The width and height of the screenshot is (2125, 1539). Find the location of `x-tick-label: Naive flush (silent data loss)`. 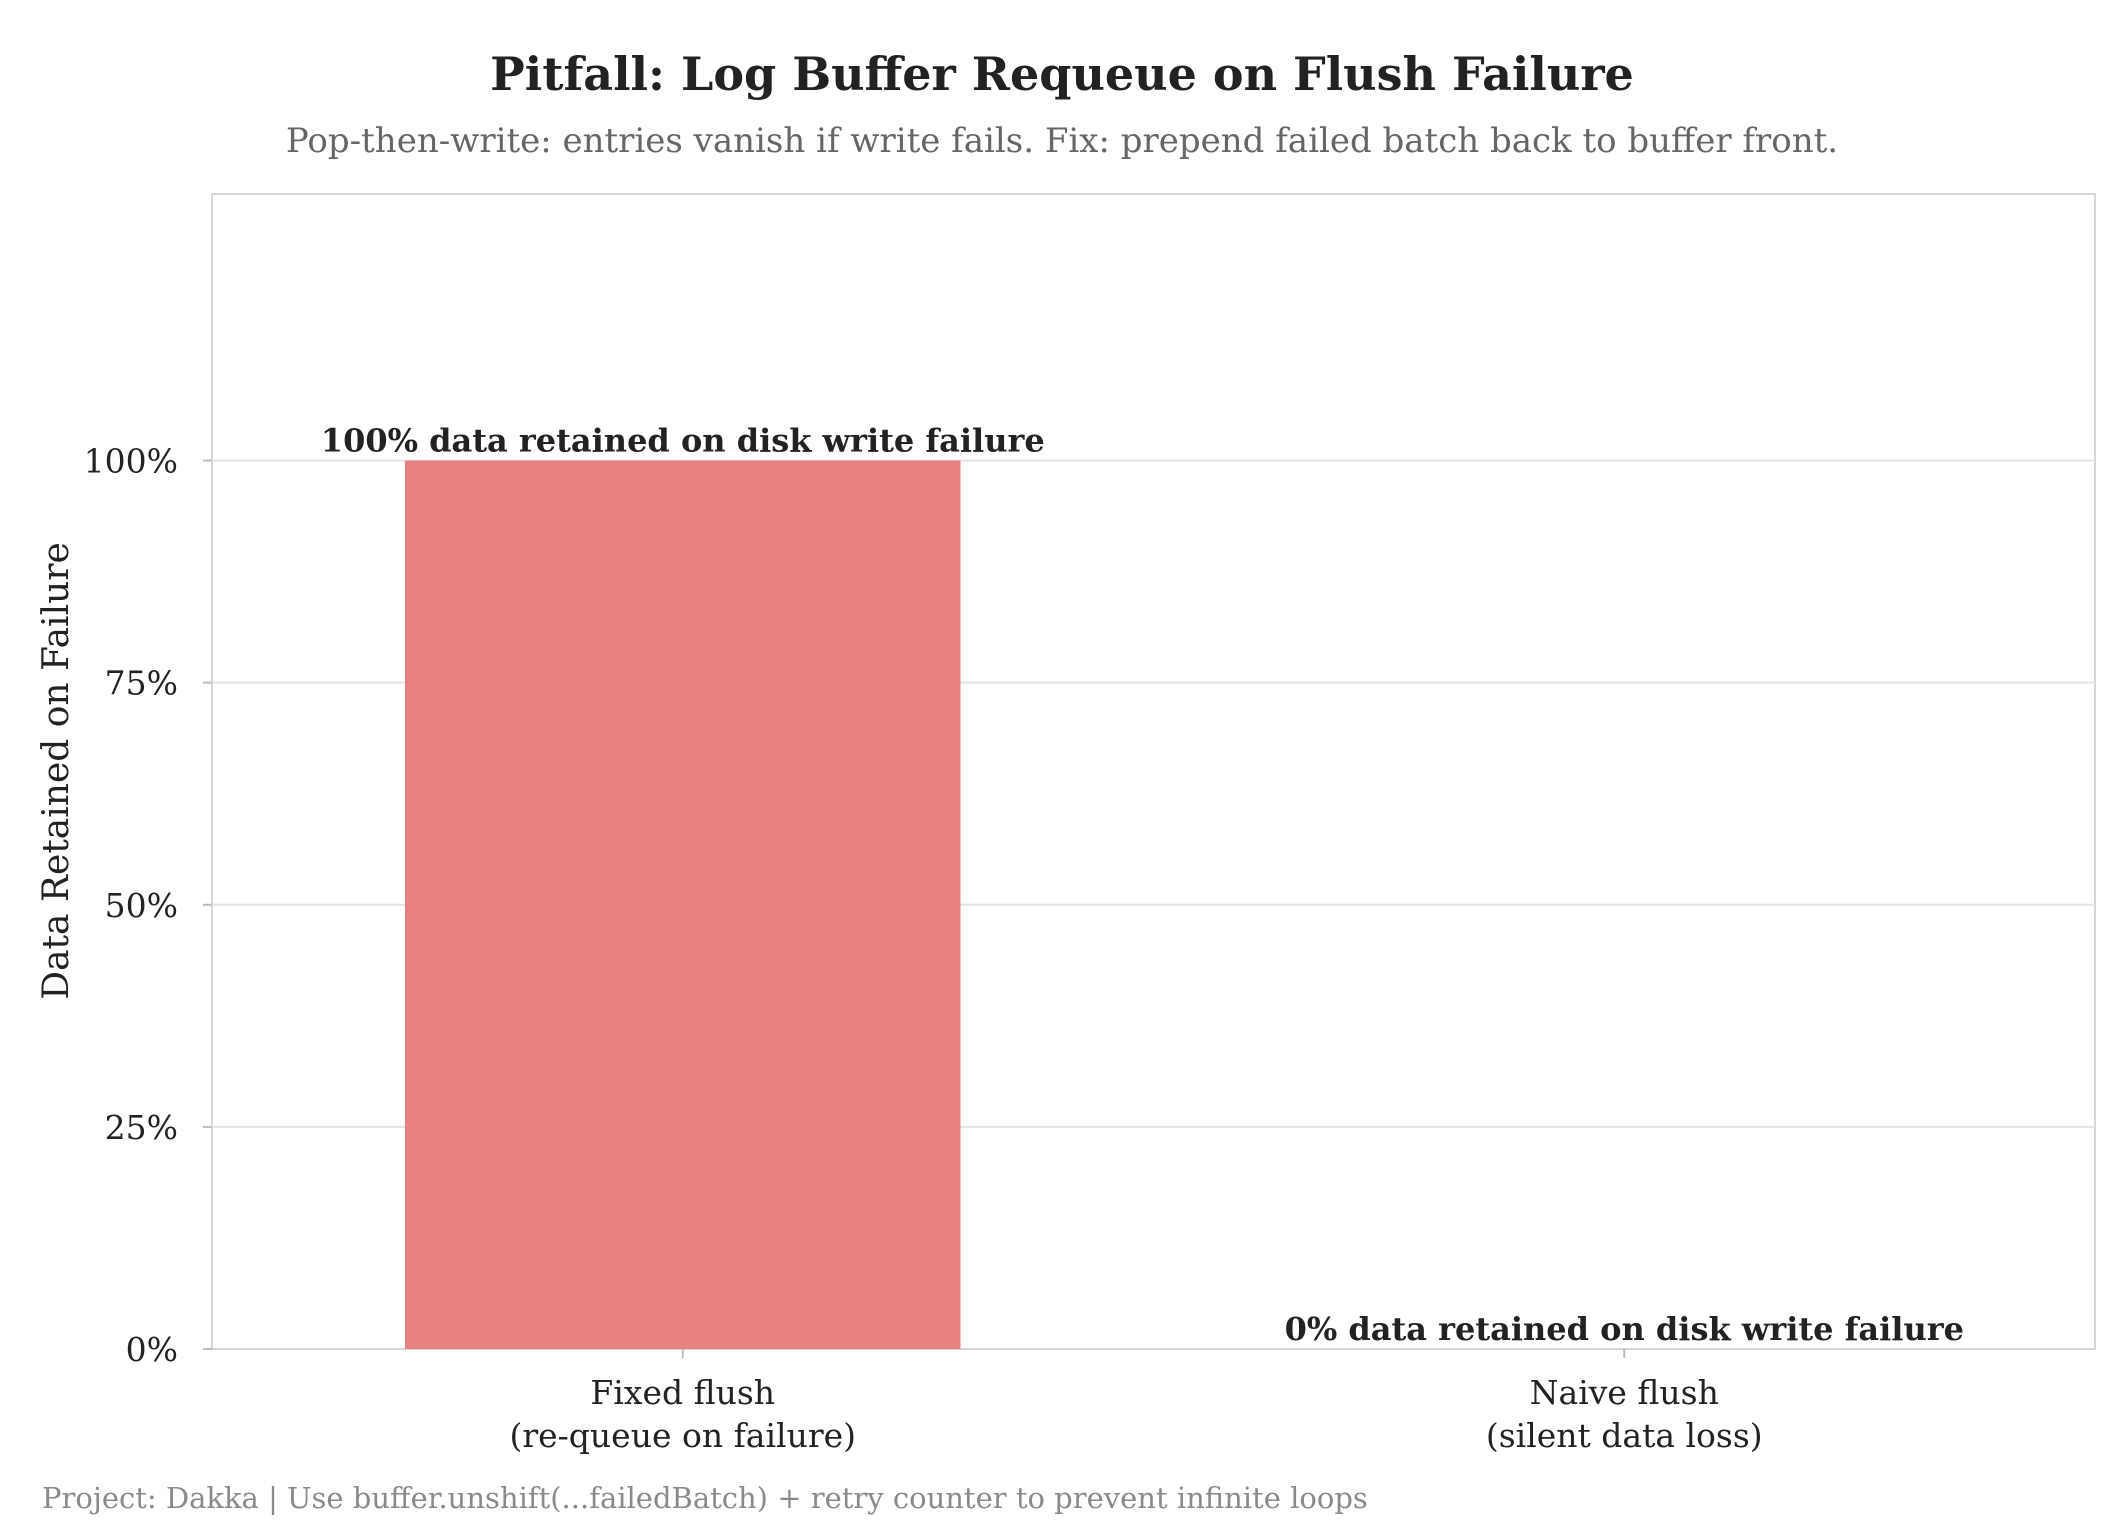

x-tick-label: Naive flush (silent data loss) is located at coordinates (1624, 1414).